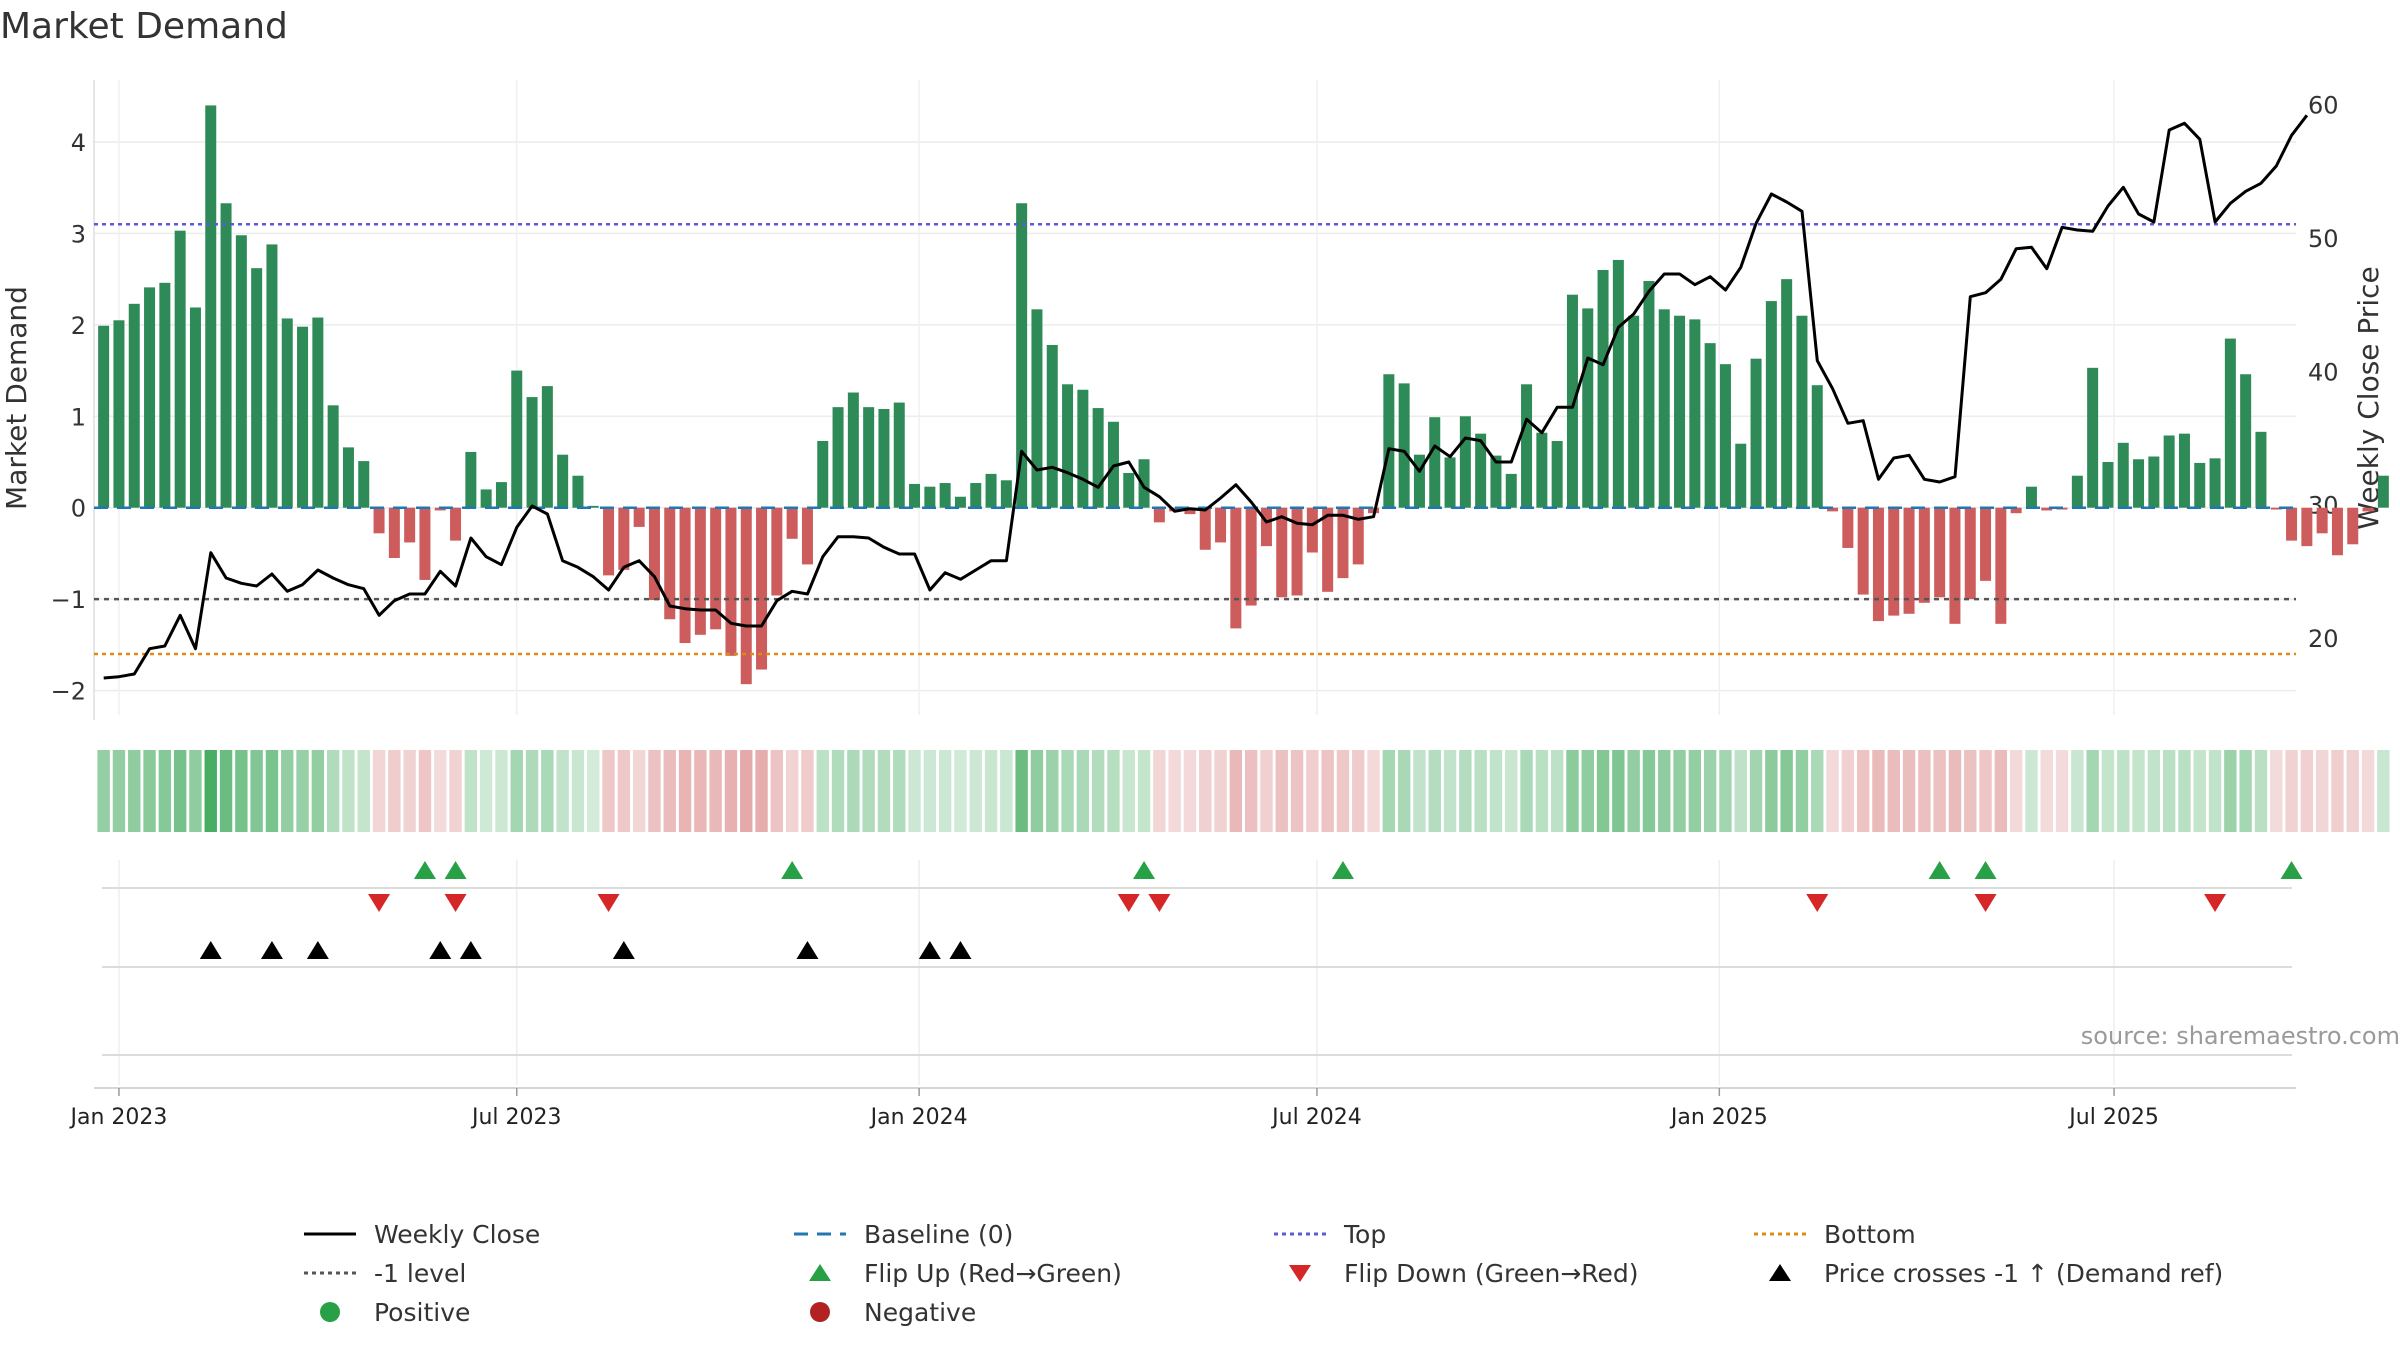 The height and width of the screenshot is (1350, 2400). What do you see at coordinates (939, 1234) in the screenshot?
I see `legend-label: Baseline (0)` at bounding box center [939, 1234].